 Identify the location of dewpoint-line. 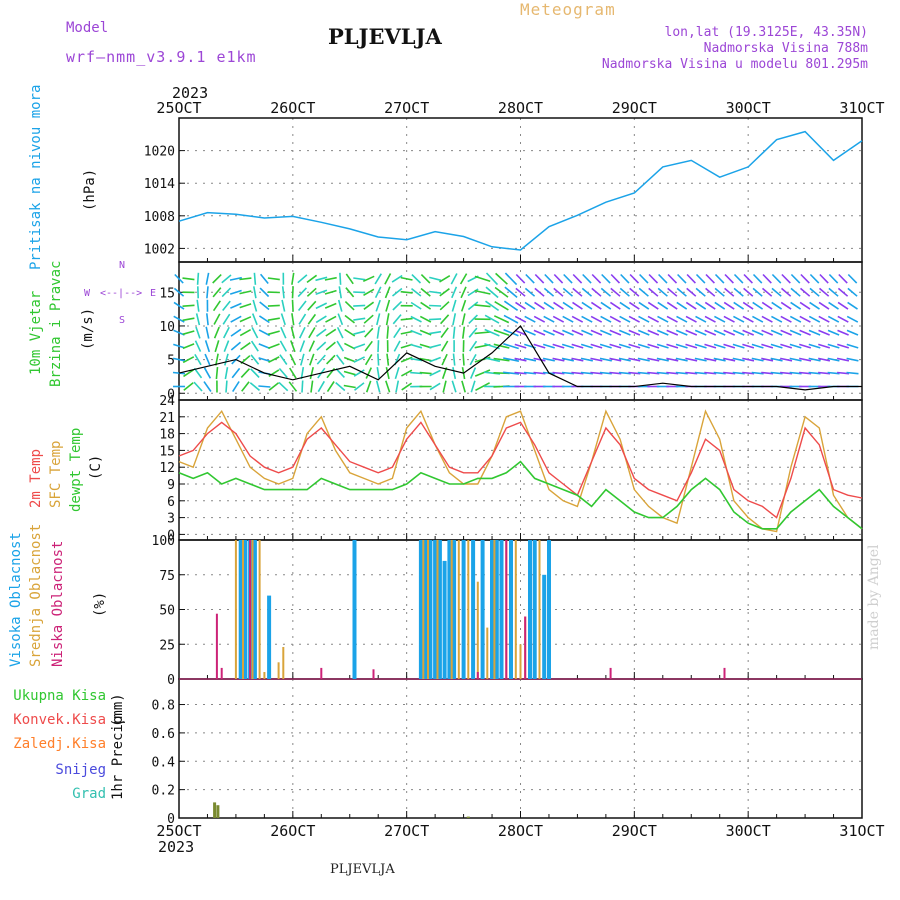
(520, 495).